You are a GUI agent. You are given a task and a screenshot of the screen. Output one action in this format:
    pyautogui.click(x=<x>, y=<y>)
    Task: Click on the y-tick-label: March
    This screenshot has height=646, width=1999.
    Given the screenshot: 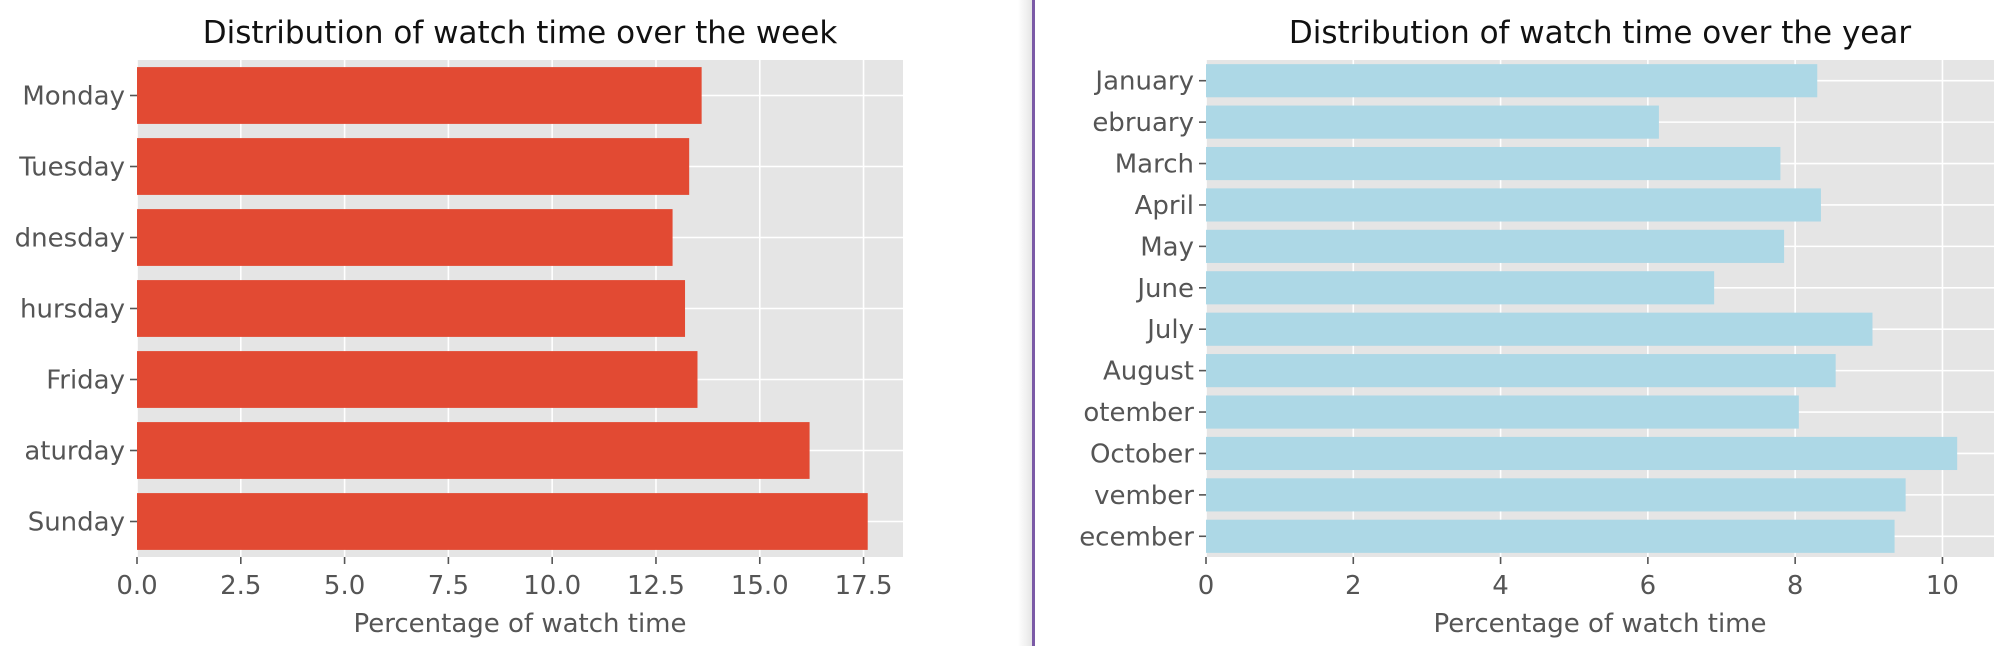 What is the action you would take?
    pyautogui.click(x=1154, y=165)
    